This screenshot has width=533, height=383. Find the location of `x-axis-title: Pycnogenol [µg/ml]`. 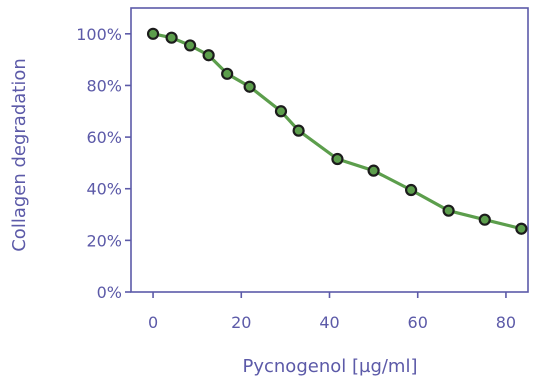

x-axis-title: Pycnogenol [µg/ml] is located at coordinates (330, 366).